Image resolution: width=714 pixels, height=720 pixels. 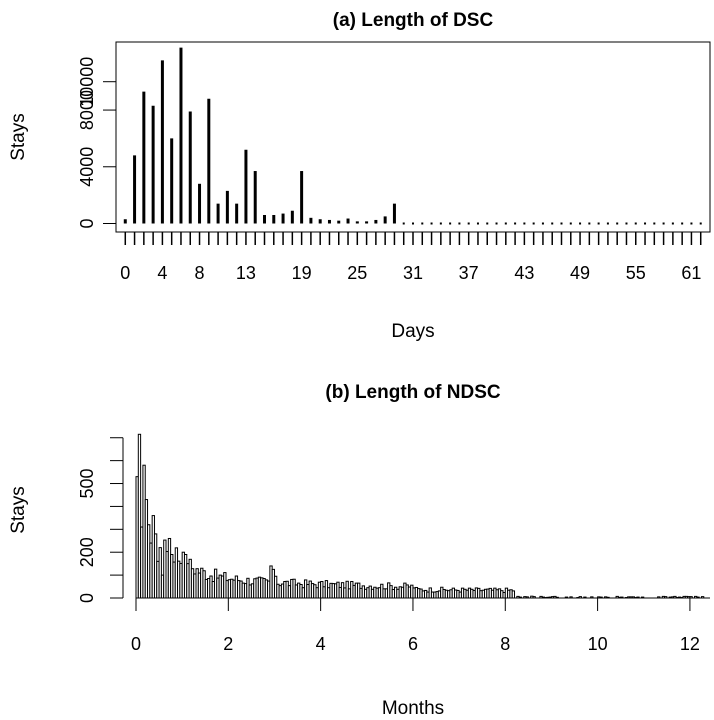 I want to click on x-tick-label: 61, so click(x=691, y=273).